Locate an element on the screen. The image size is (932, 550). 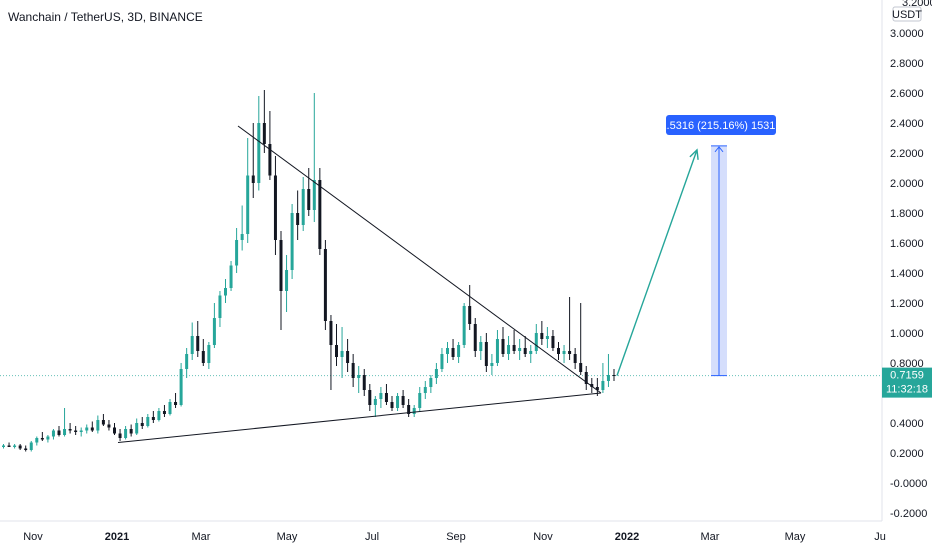
price-tick-label: 0.2000 is located at coordinates (907, 454).